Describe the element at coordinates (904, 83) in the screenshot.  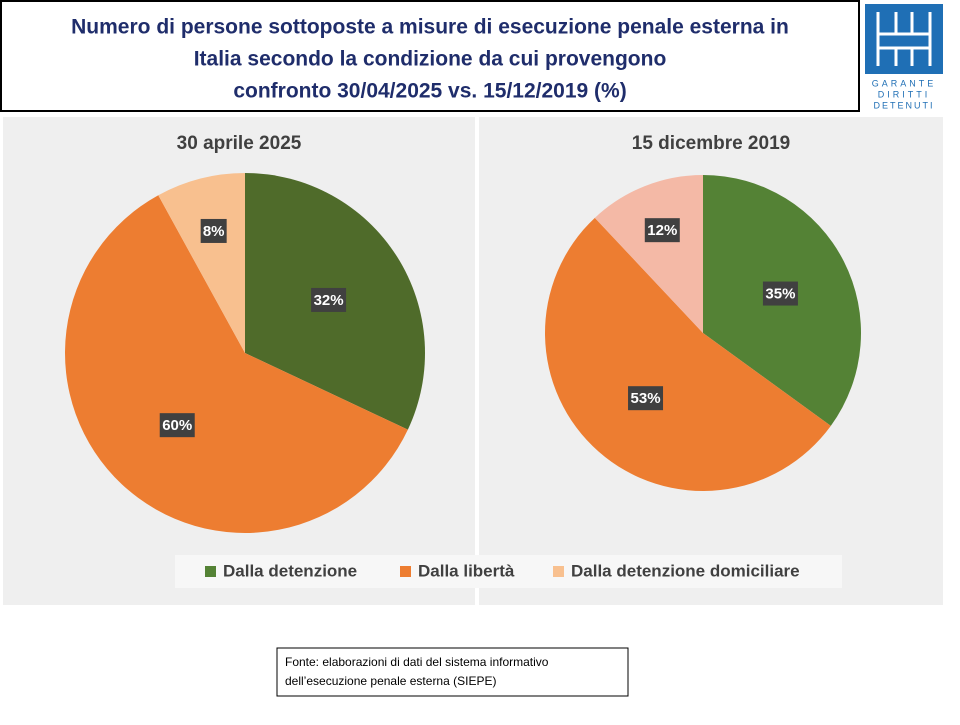
I see `logo-text: GARANTE` at that location.